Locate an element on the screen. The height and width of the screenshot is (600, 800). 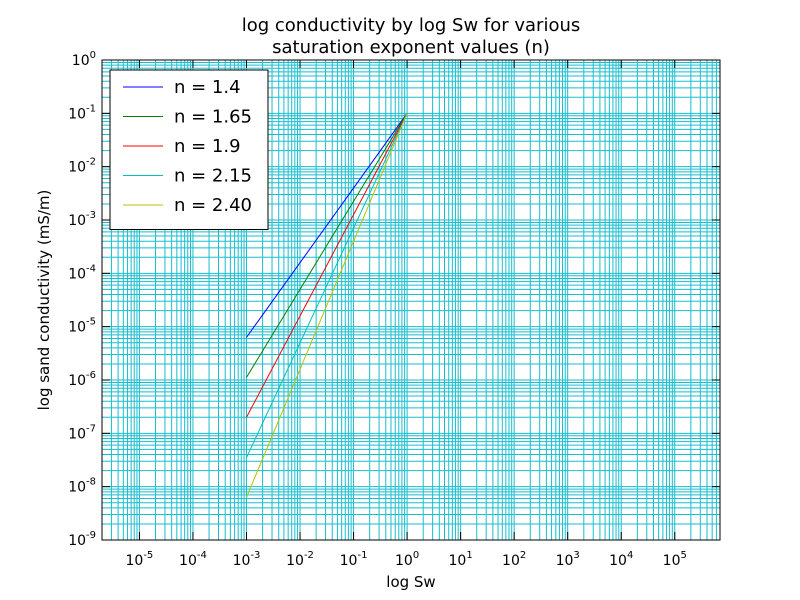
y-tick-label: 10⁻² is located at coordinates (82, 166).